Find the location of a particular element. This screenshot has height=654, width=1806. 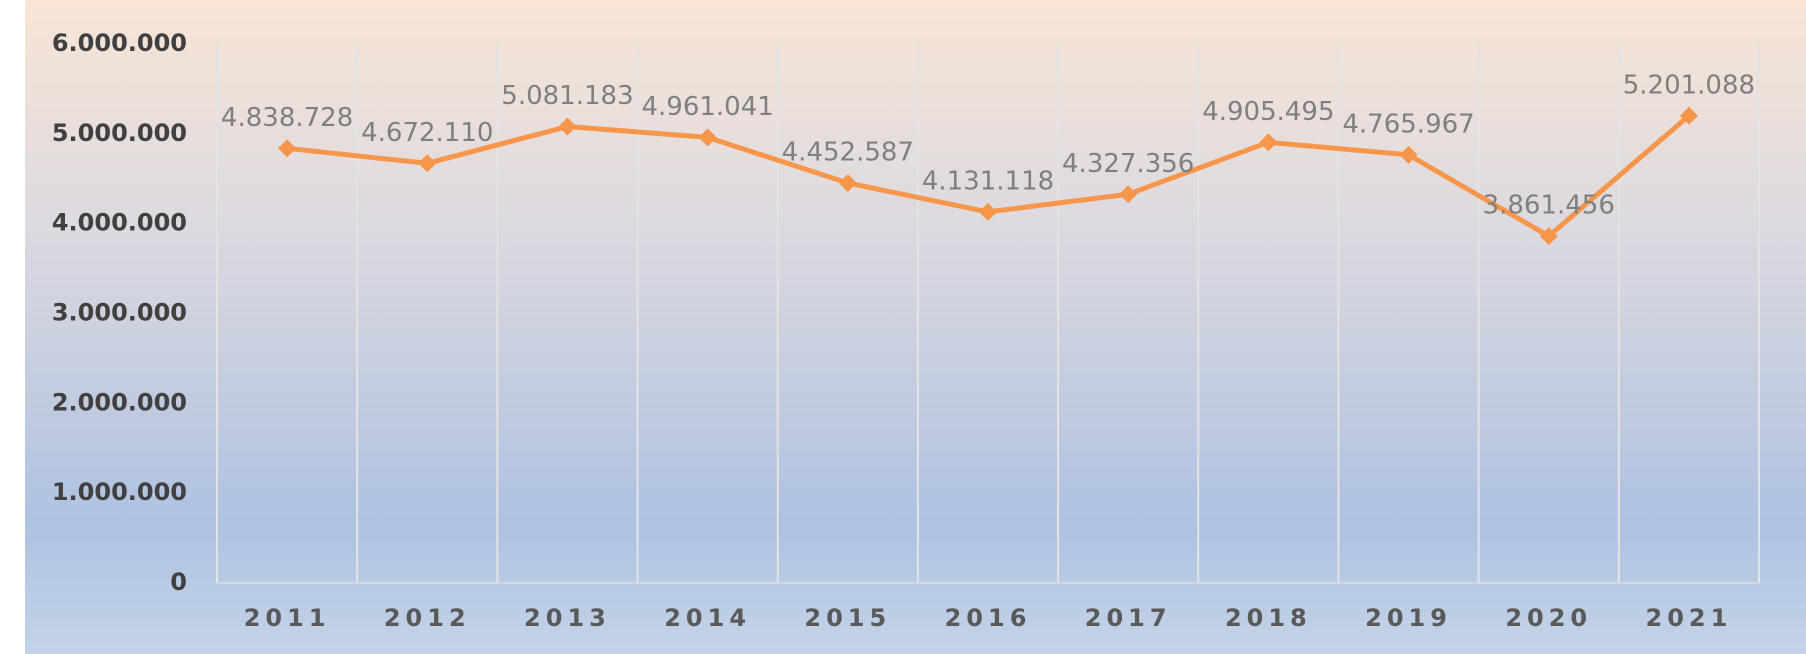

data-label: 4.905.495 is located at coordinates (1268, 112).